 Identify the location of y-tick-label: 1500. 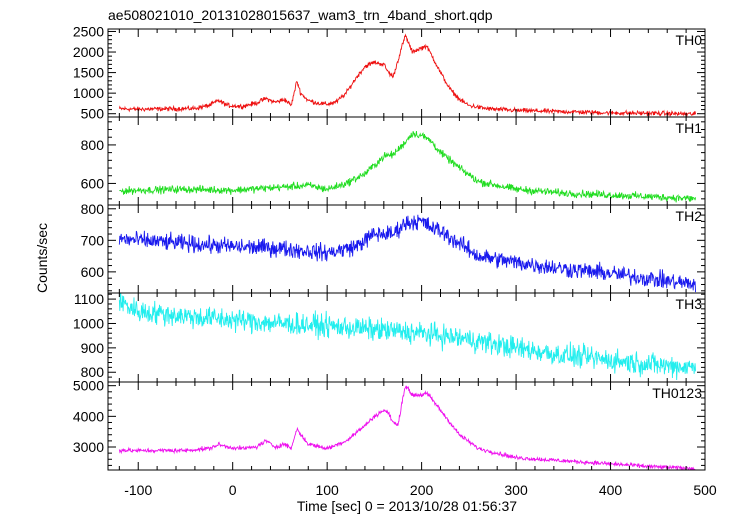
(88, 73).